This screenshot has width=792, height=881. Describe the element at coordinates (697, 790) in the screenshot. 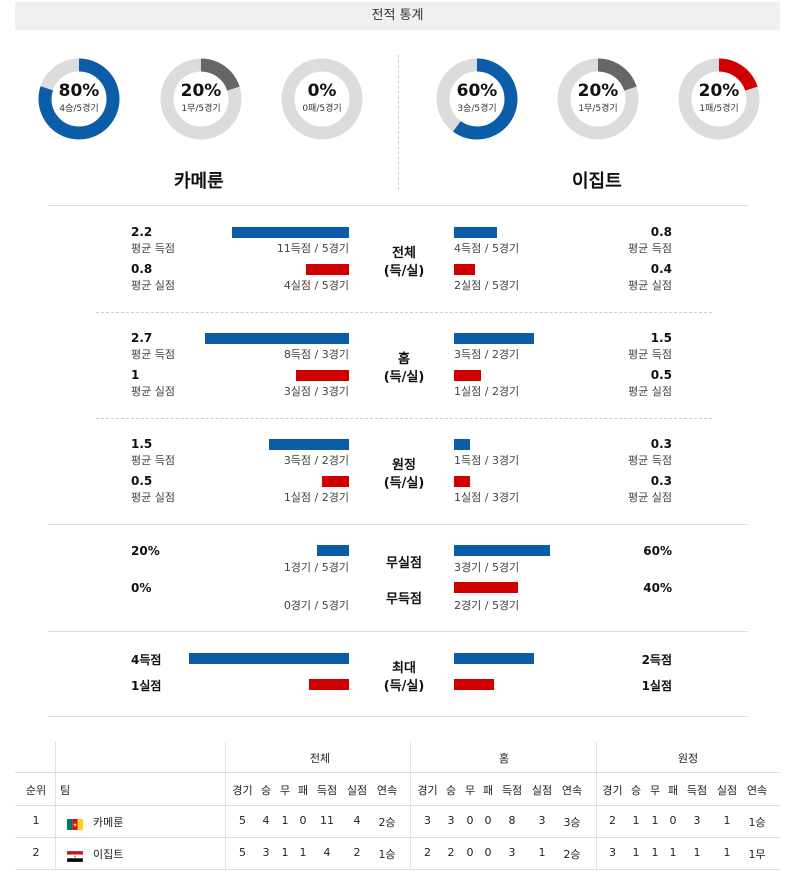

I see `sub-header: 득점` at that location.